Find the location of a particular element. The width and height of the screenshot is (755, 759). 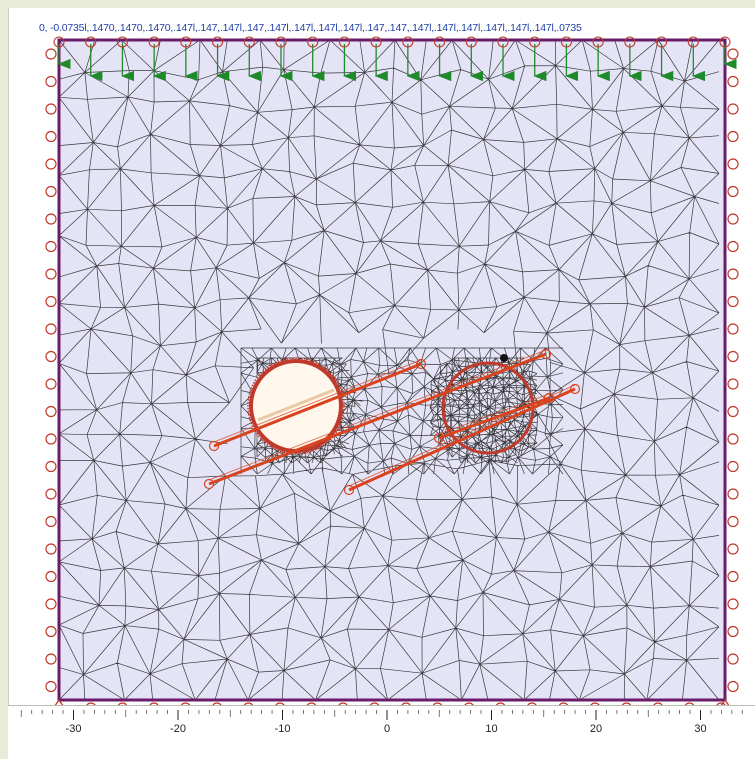

ruler-tick-label: -10 is located at coordinates (283, 729).